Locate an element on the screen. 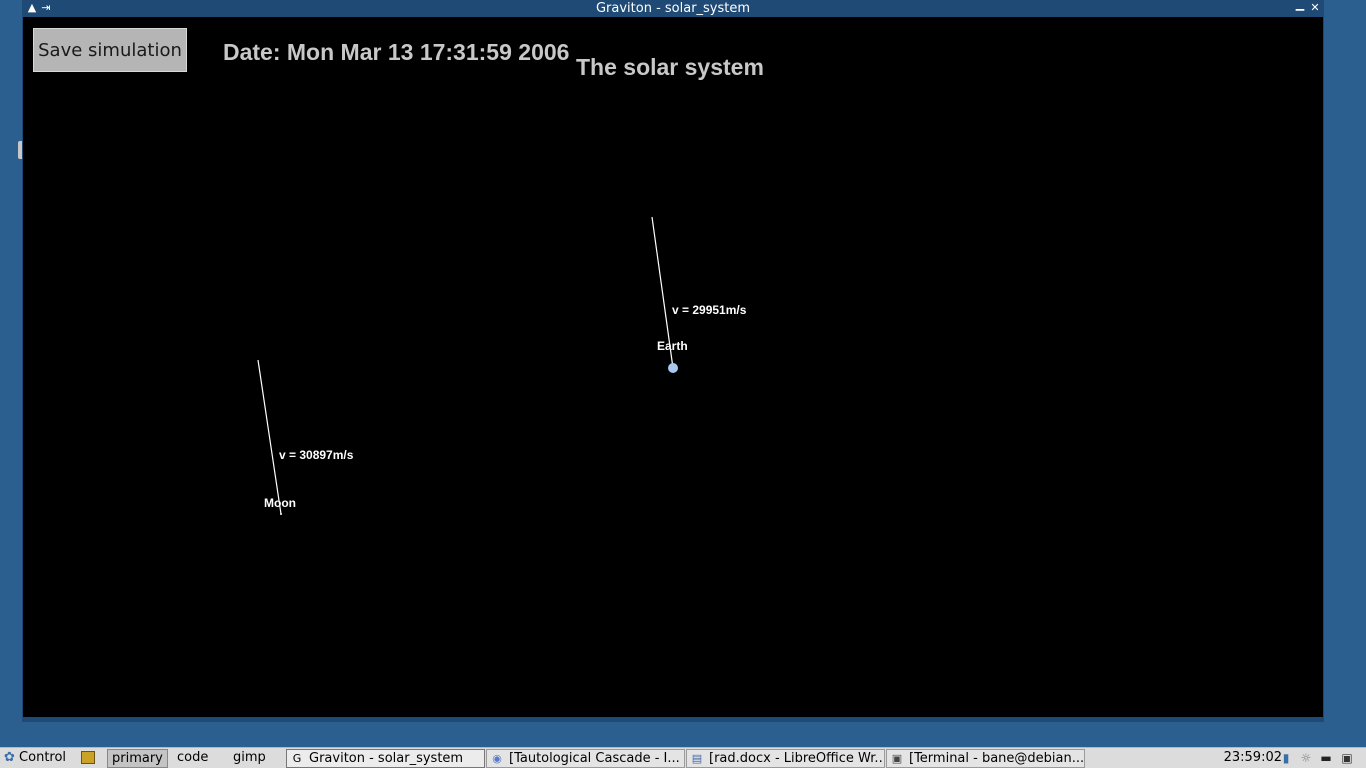  battery-icon: ▬ is located at coordinates (1326, 758).